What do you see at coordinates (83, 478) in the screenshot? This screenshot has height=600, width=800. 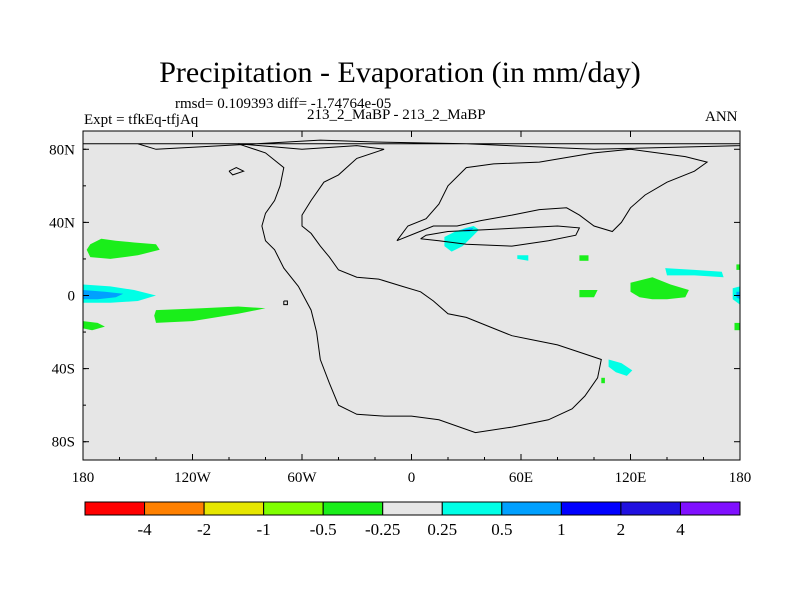 I see `x-tick-label-0: 180` at bounding box center [83, 478].